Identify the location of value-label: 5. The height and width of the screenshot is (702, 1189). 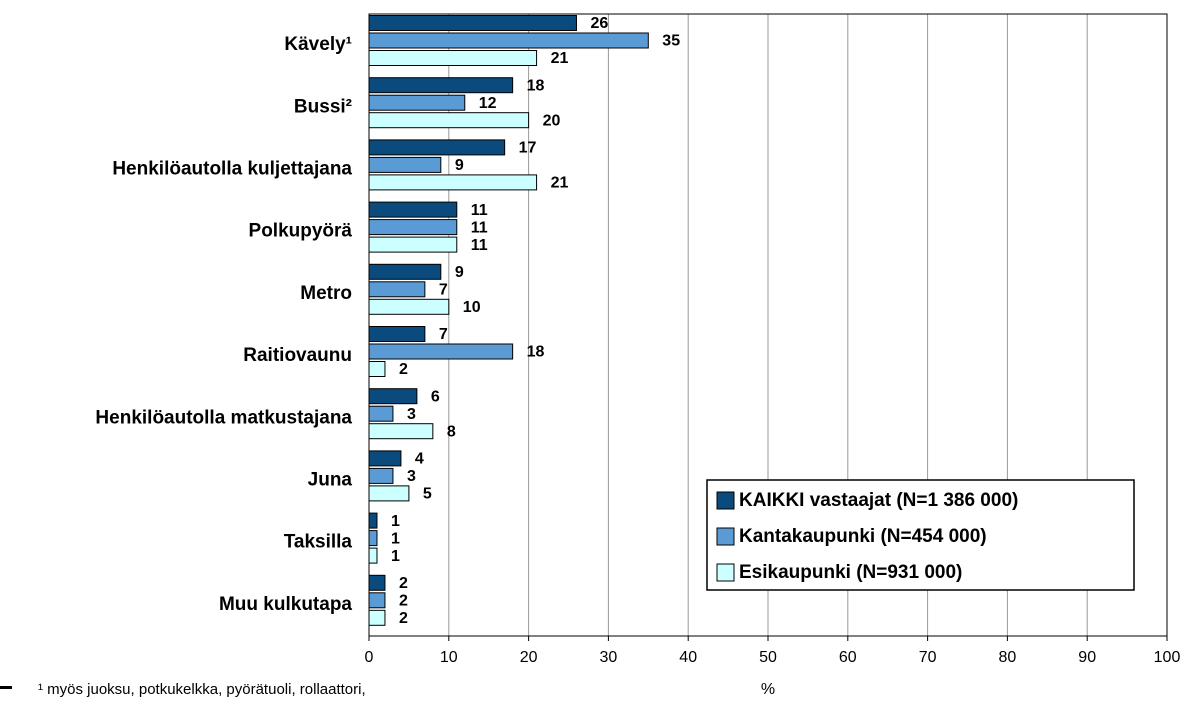
(427, 494).